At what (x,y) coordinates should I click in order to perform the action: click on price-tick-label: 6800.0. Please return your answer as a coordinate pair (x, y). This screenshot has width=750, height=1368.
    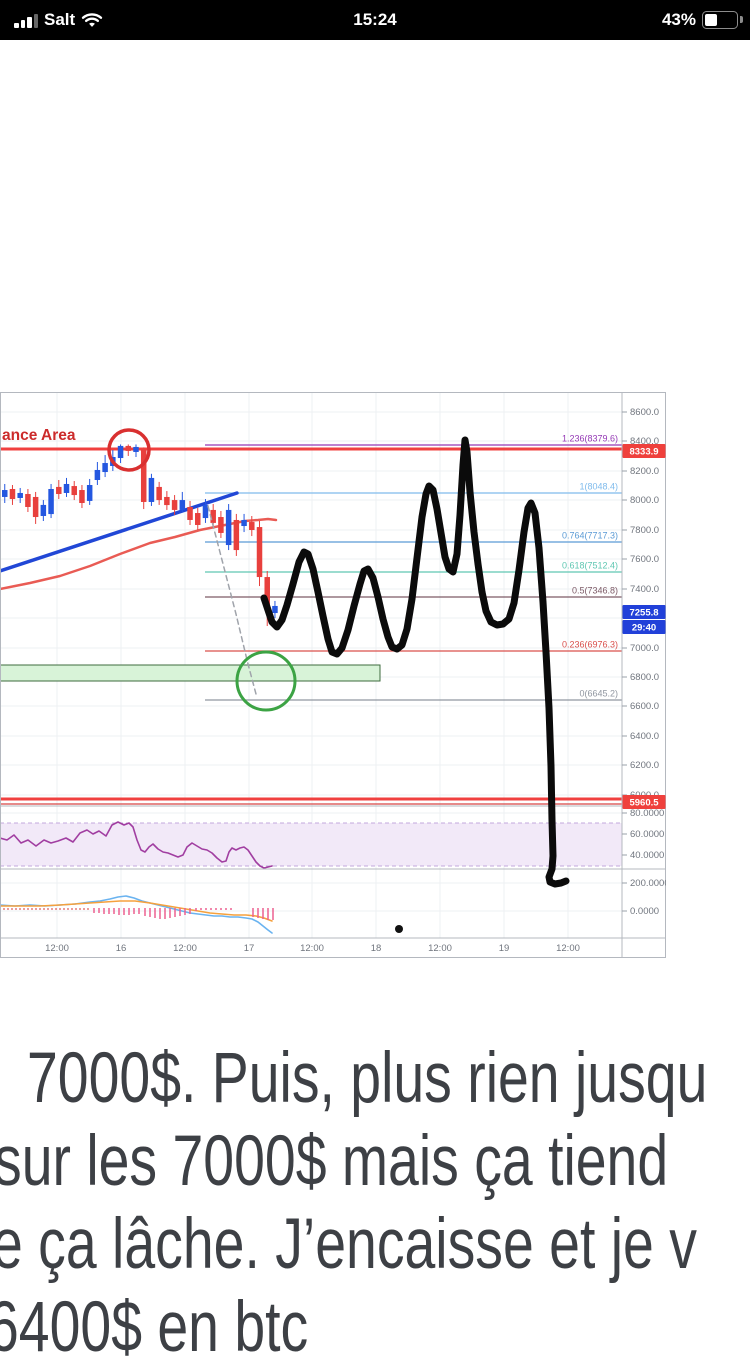
    Looking at the image, I should click on (644, 677).